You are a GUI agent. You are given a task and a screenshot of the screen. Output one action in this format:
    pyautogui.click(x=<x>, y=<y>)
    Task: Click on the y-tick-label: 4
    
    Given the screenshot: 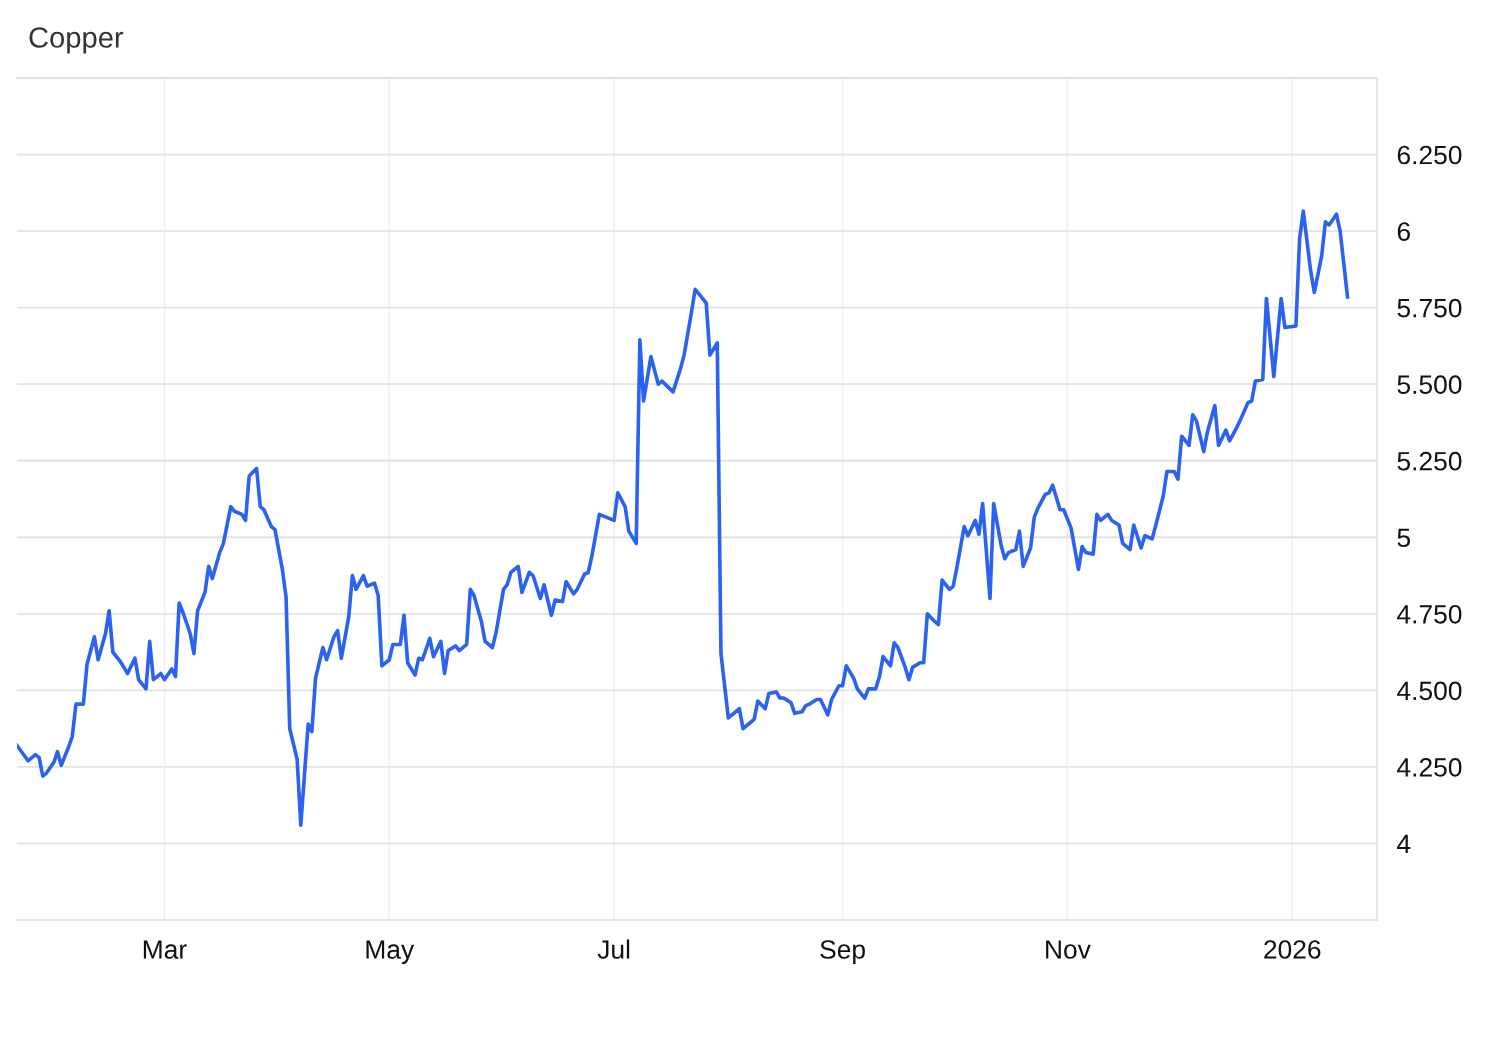 What is the action you would take?
    pyautogui.click(x=1404, y=844)
    